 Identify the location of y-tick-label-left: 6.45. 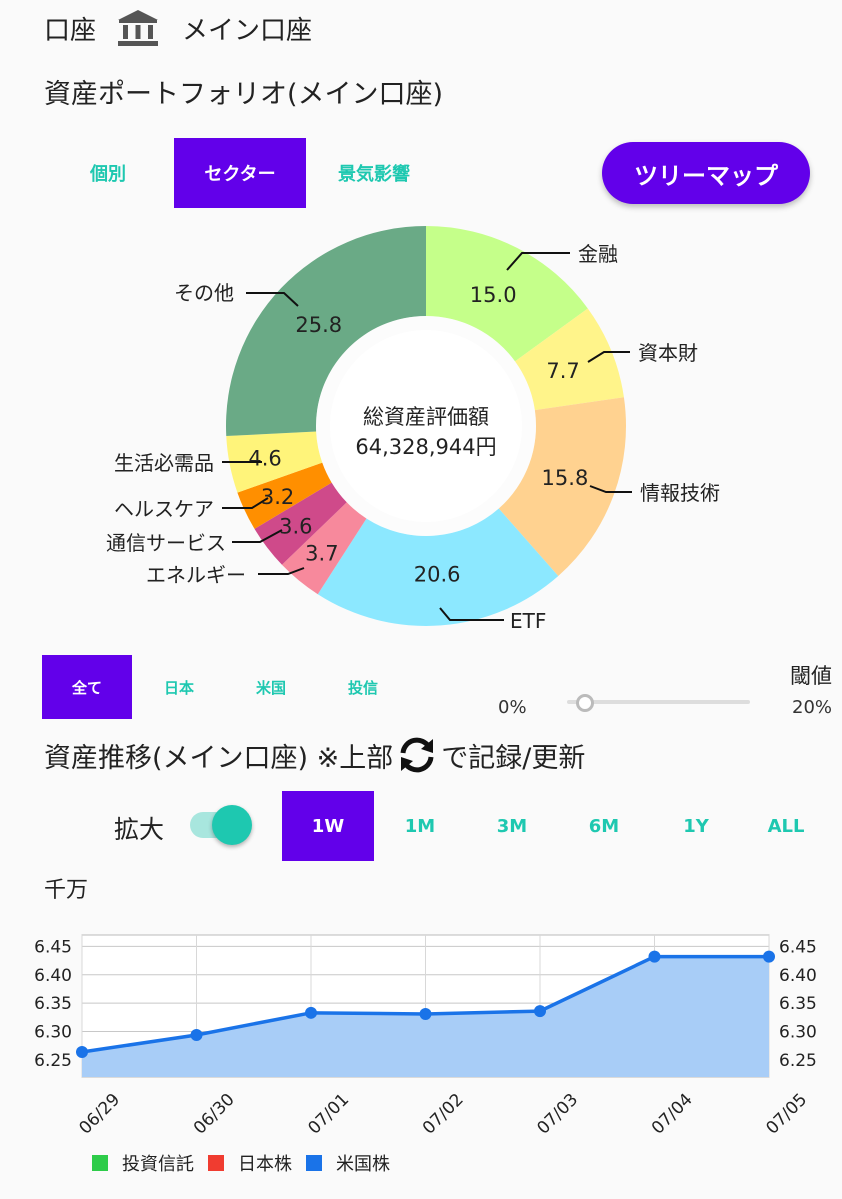
(53, 947).